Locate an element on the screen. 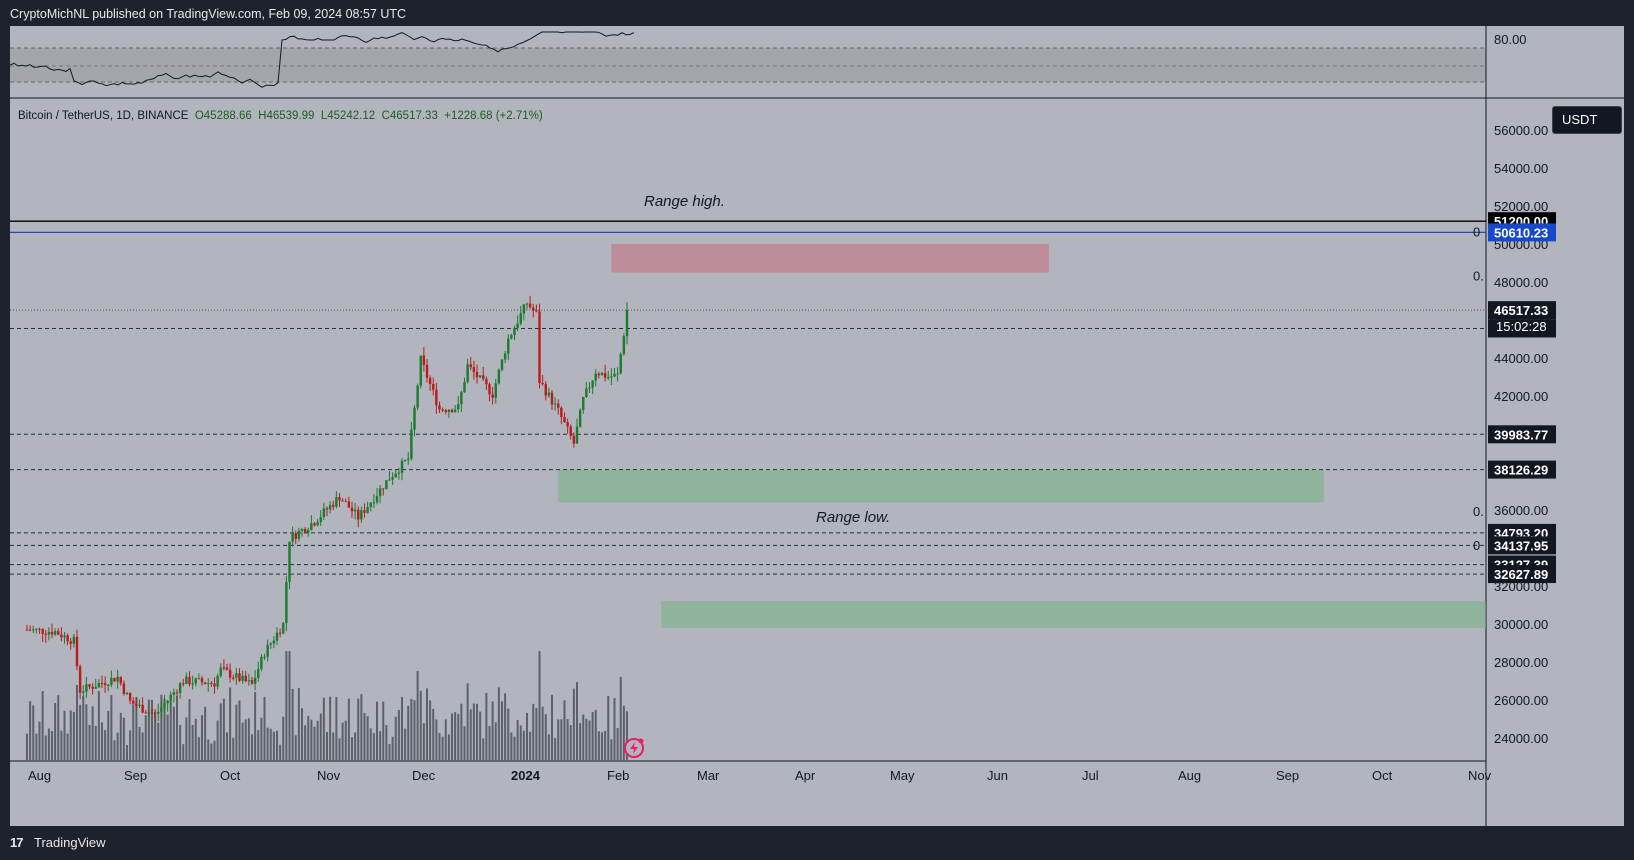 This screenshot has height=860, width=1634. price-tick-1: 26000.00 is located at coordinates (1521, 700).